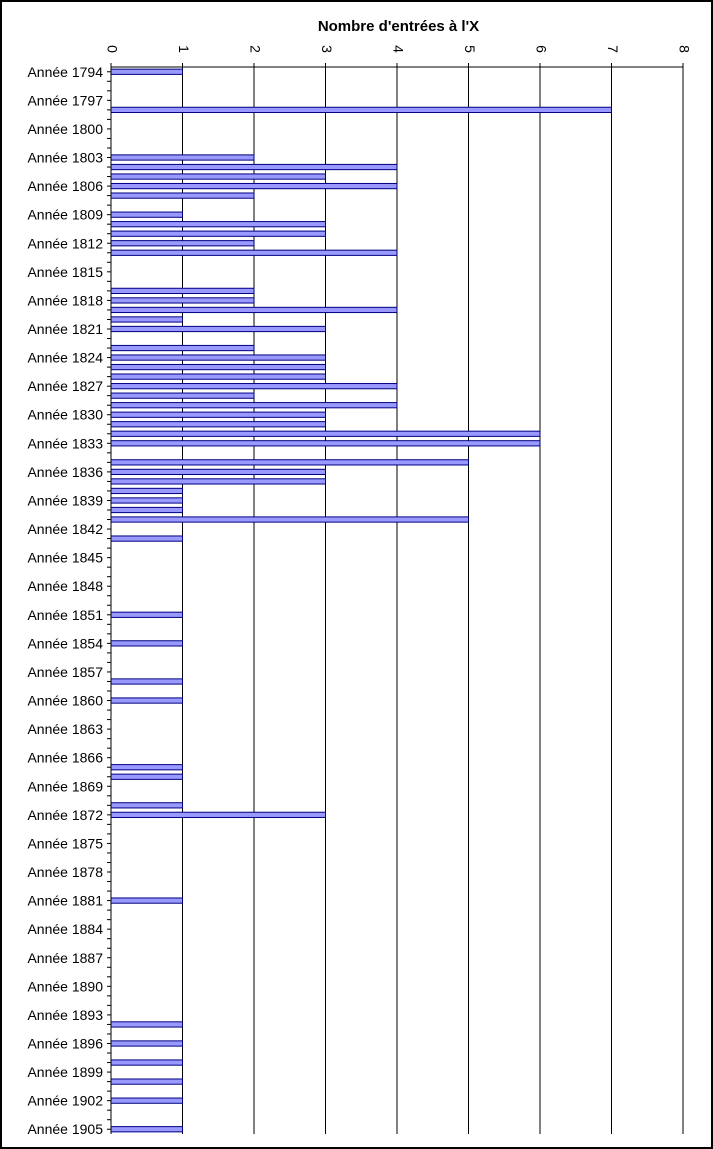  What do you see at coordinates (65, 243) in the screenshot?
I see `y-tick-label: Année 1812` at bounding box center [65, 243].